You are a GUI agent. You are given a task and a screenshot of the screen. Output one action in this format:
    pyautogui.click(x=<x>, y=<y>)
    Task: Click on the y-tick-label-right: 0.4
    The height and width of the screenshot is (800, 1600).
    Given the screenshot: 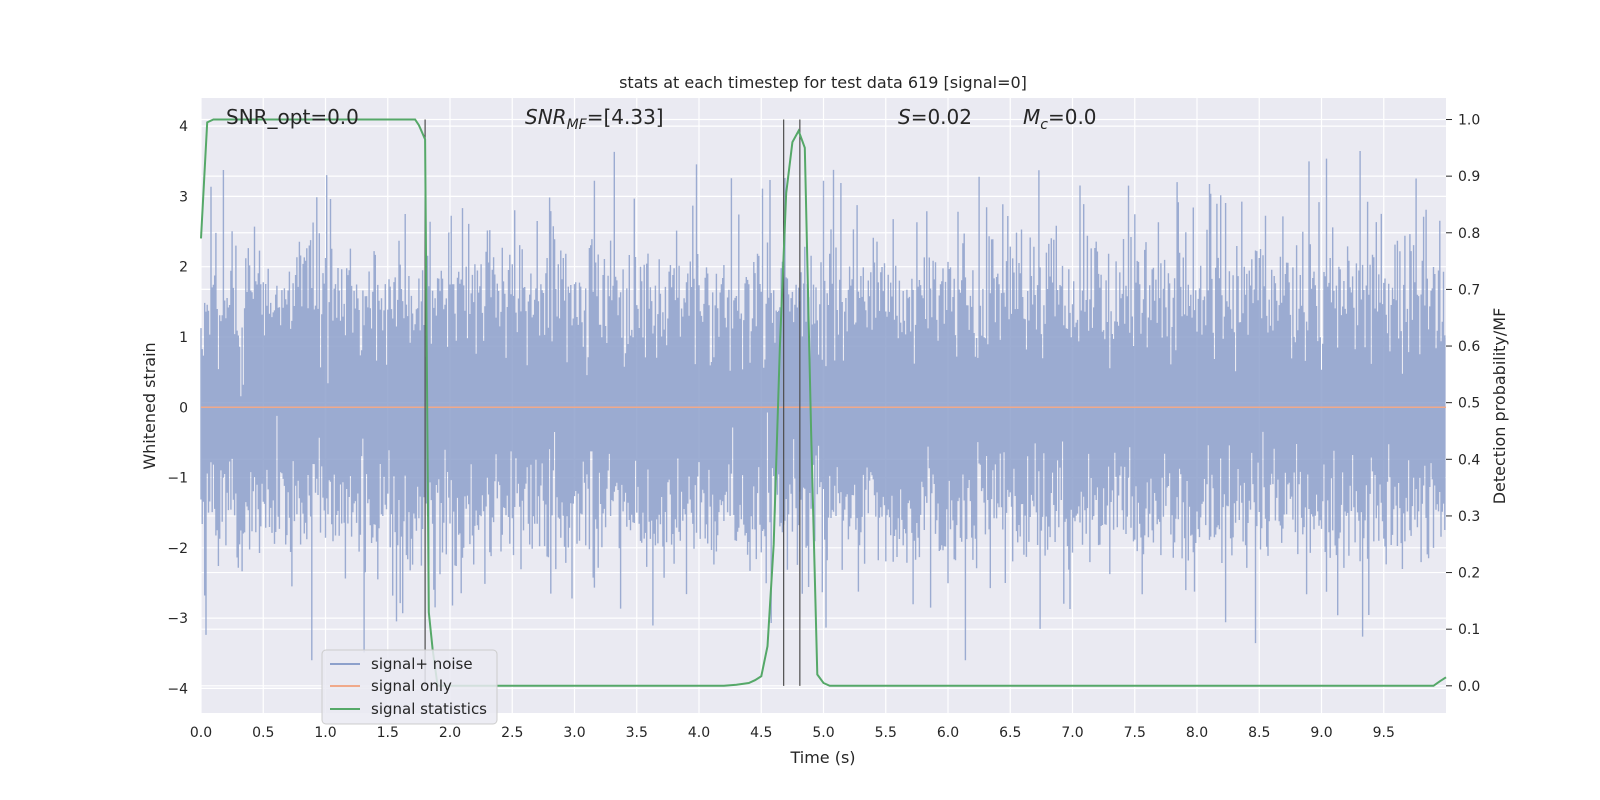 What is the action you would take?
    pyautogui.click(x=1469, y=460)
    